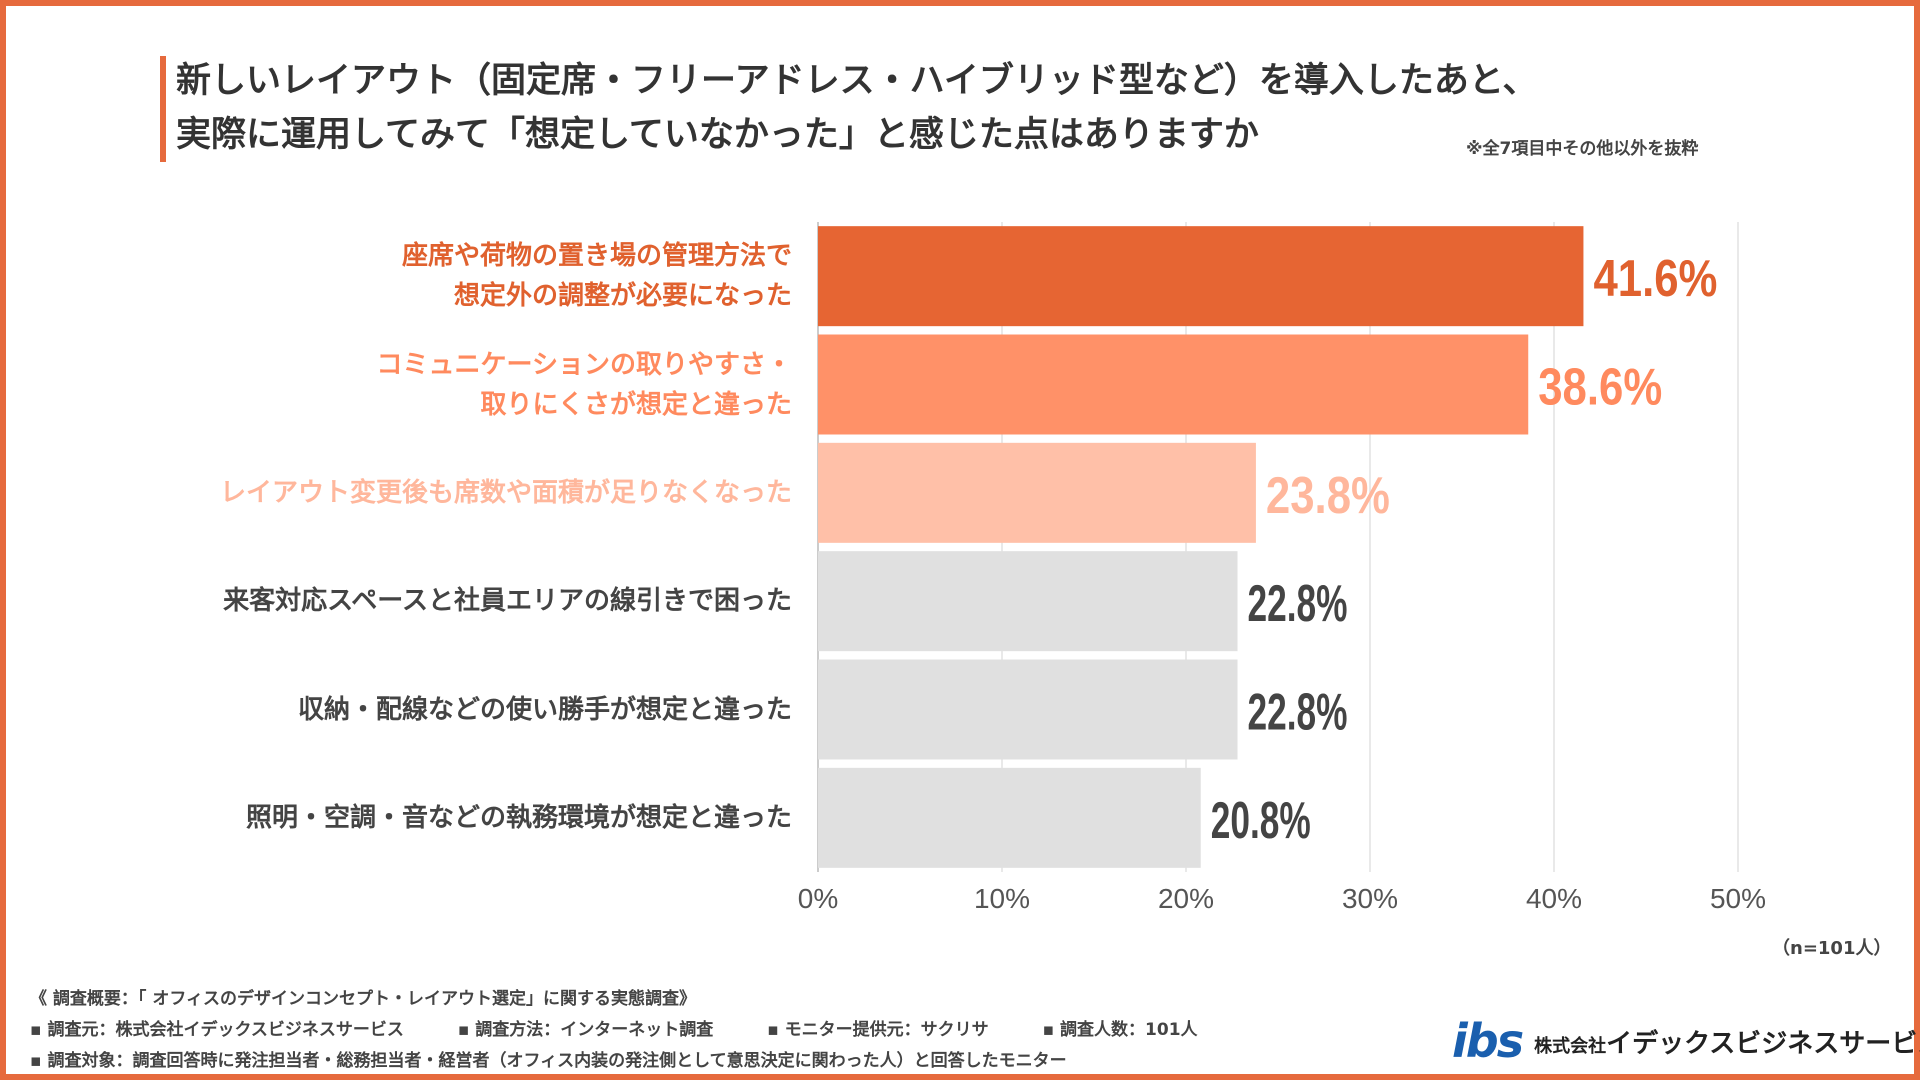  What do you see at coordinates (1554, 898) in the screenshot?
I see `x-tick-label: 40%` at bounding box center [1554, 898].